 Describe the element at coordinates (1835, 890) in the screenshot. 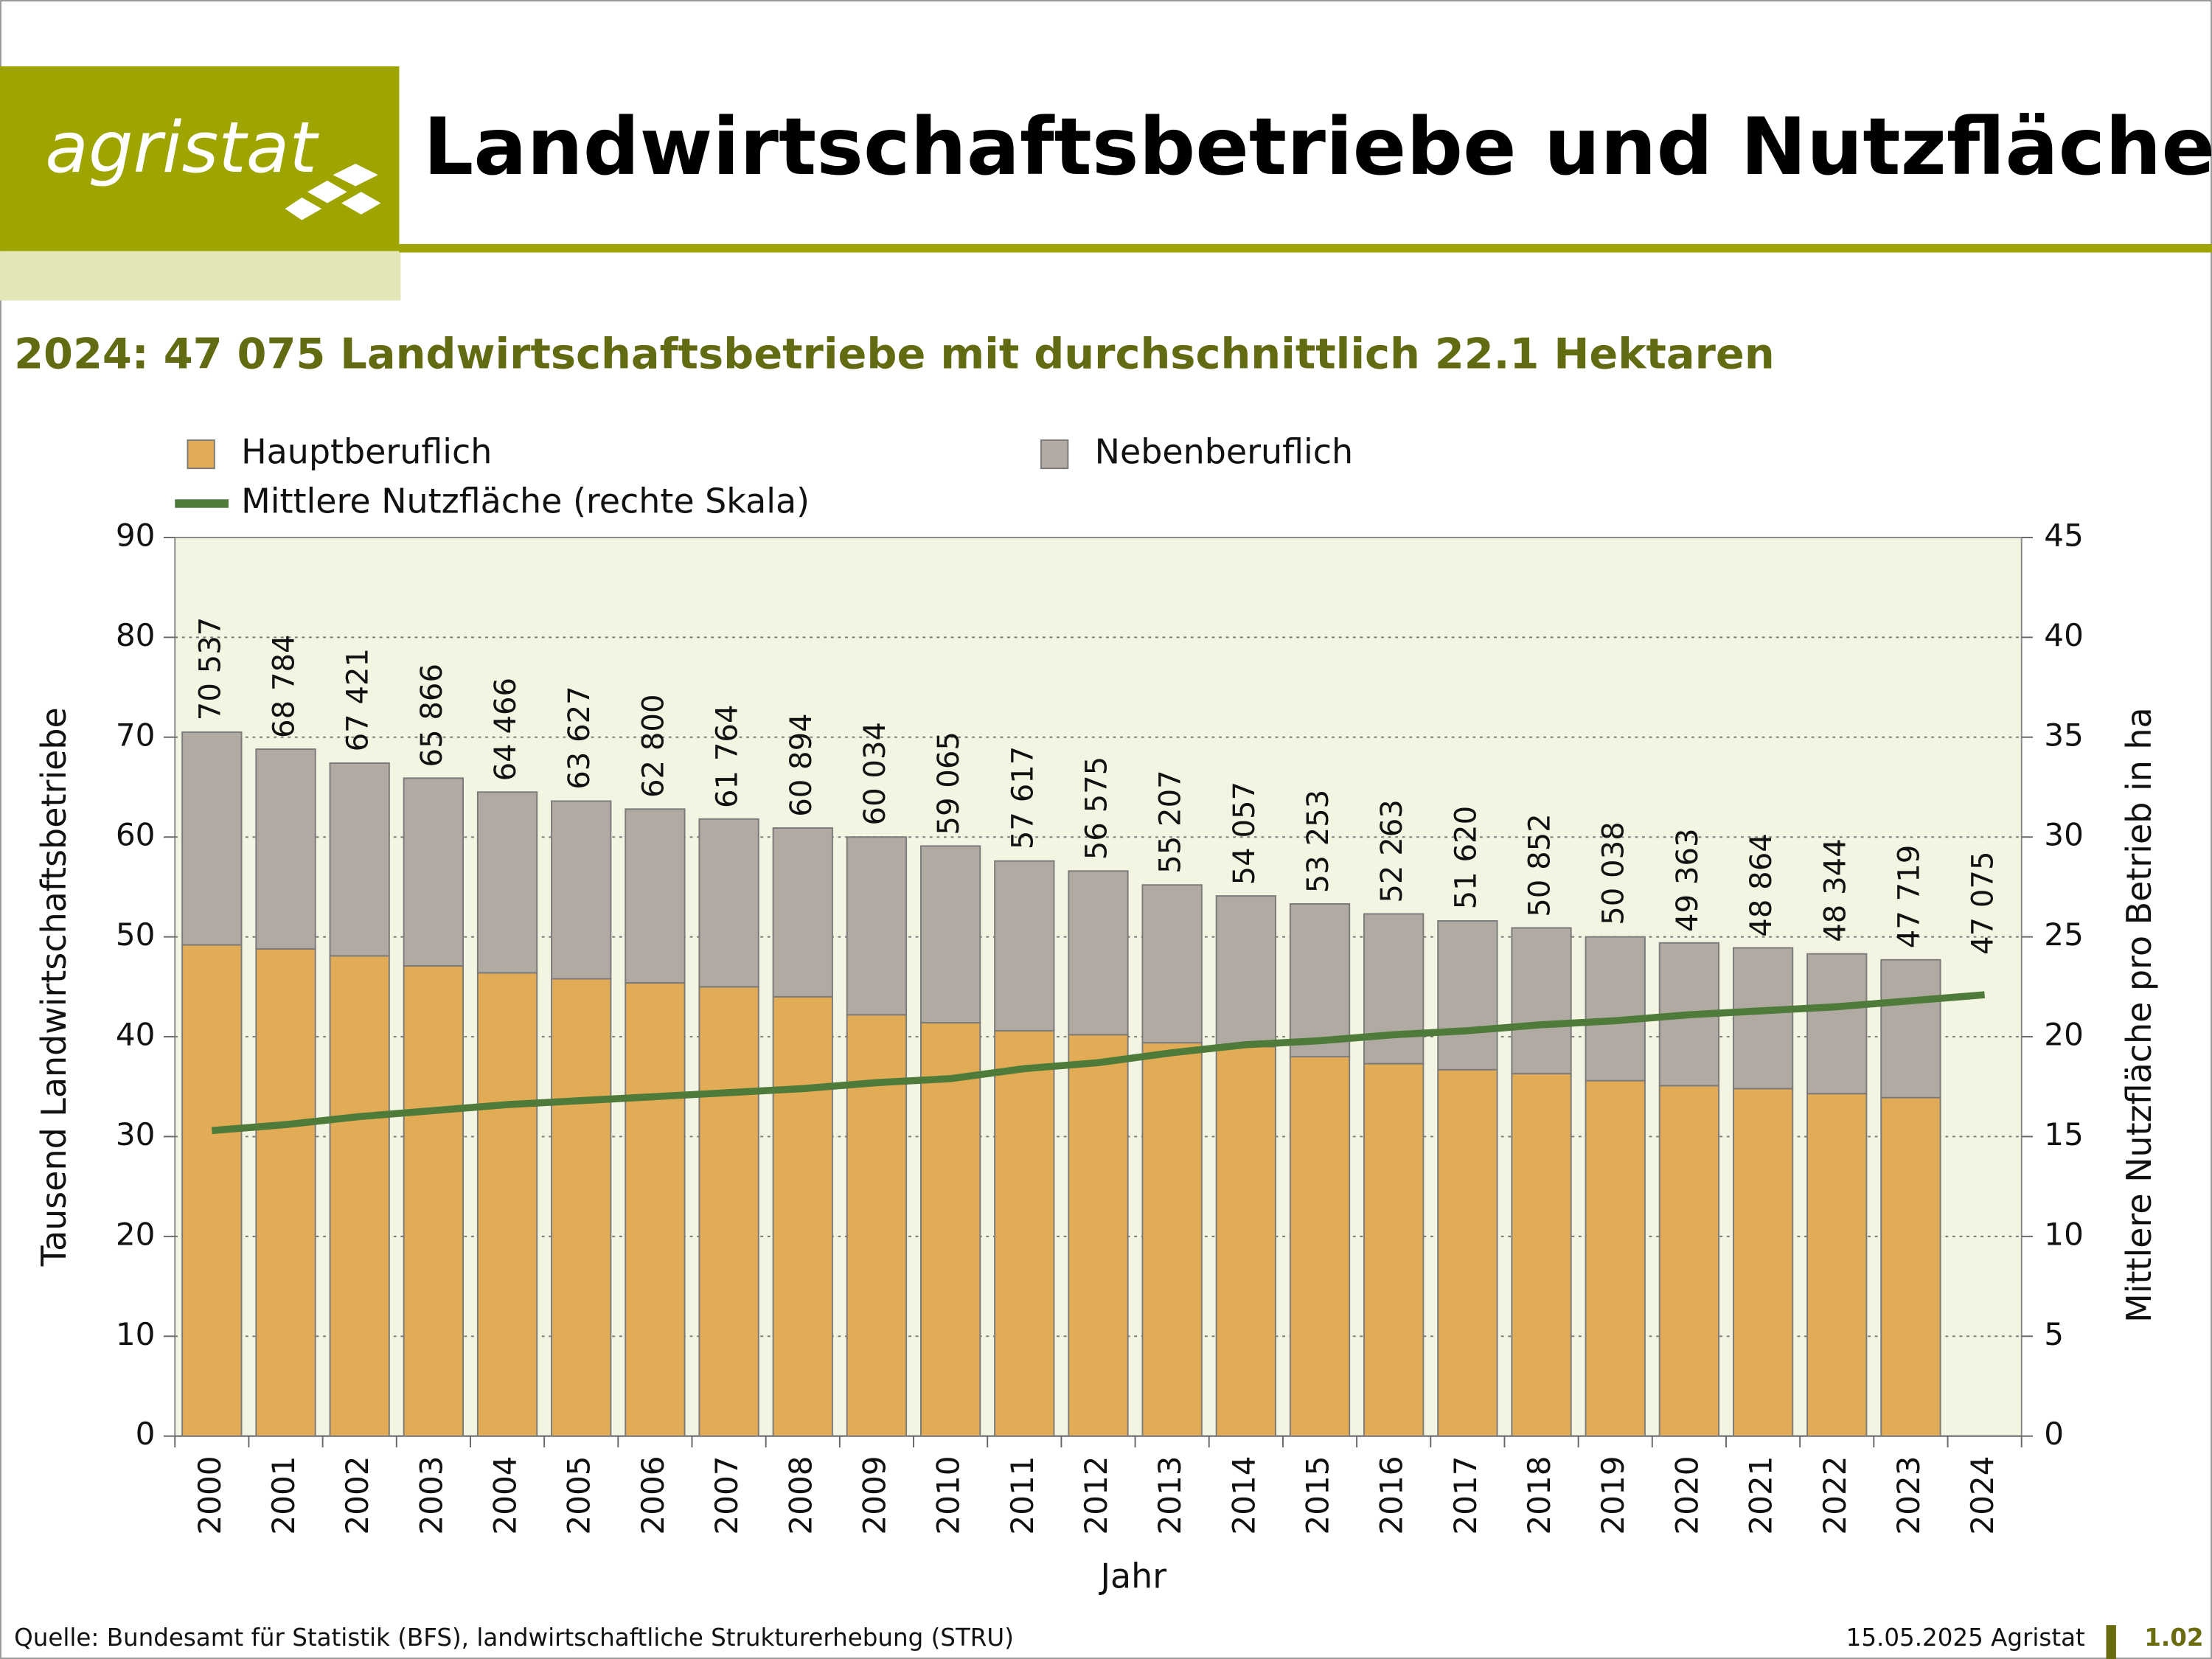

I see `value-label: 48 344` at that location.